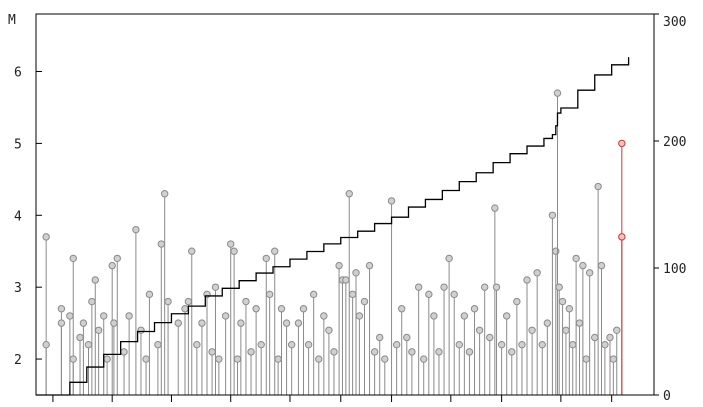  Describe the element at coordinates (18, 216) in the screenshot. I see `left-tick-label: 4` at that location.